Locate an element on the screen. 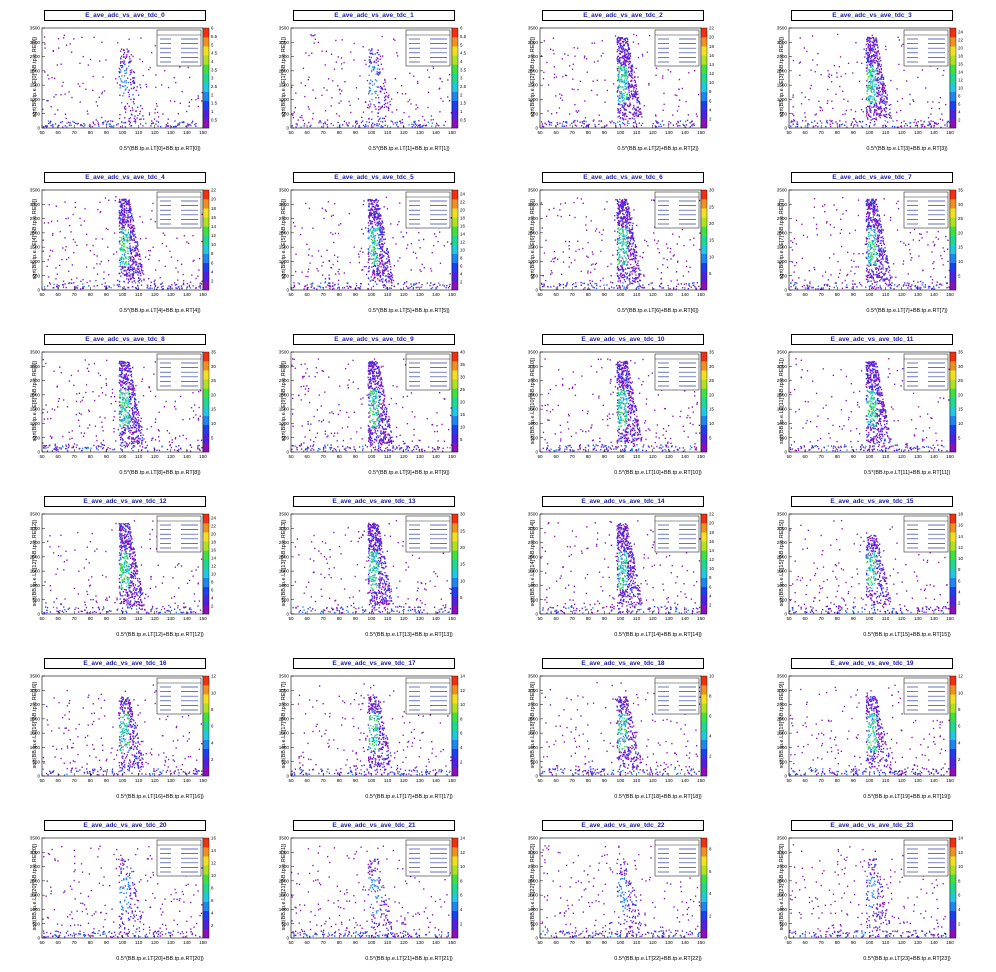 Image resolution: width=996 pixels, height=972 pixels. x-tick-label: 50 is located at coordinates (42, 294).